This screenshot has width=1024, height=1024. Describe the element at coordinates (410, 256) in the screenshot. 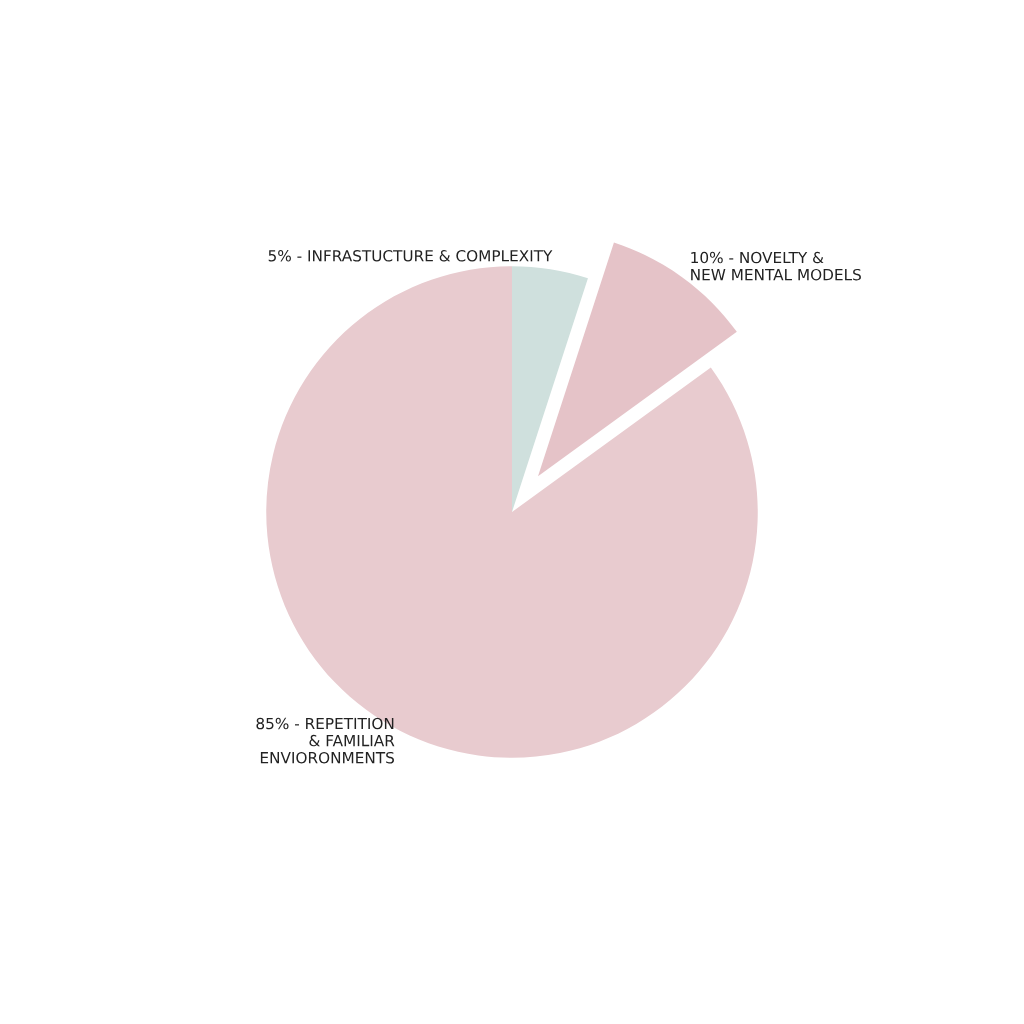

I see `slice-label: 5% - INFRASTUCTURE & COMPLEXITY` at that location.